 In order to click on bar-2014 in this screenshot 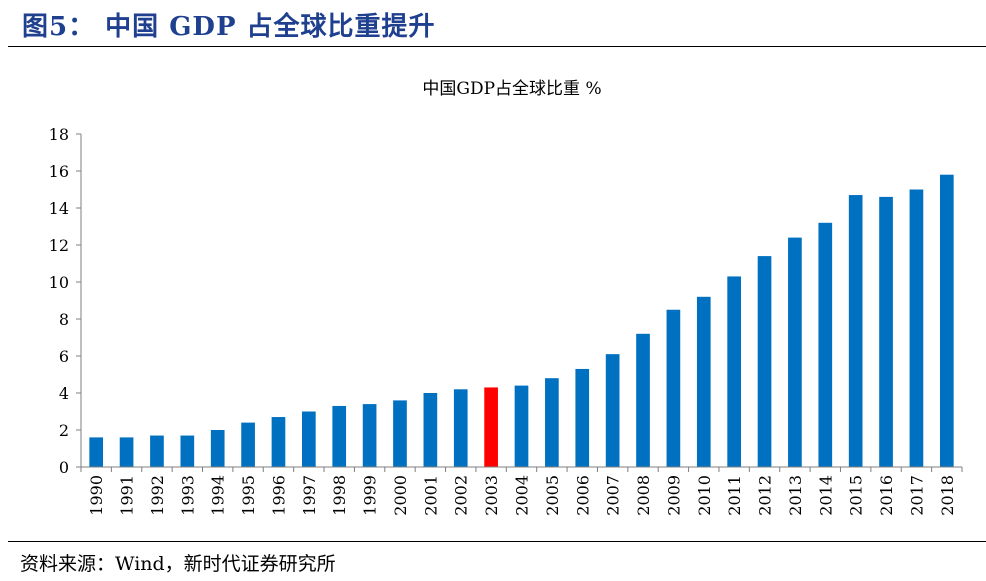, I will do `click(825, 344)`.